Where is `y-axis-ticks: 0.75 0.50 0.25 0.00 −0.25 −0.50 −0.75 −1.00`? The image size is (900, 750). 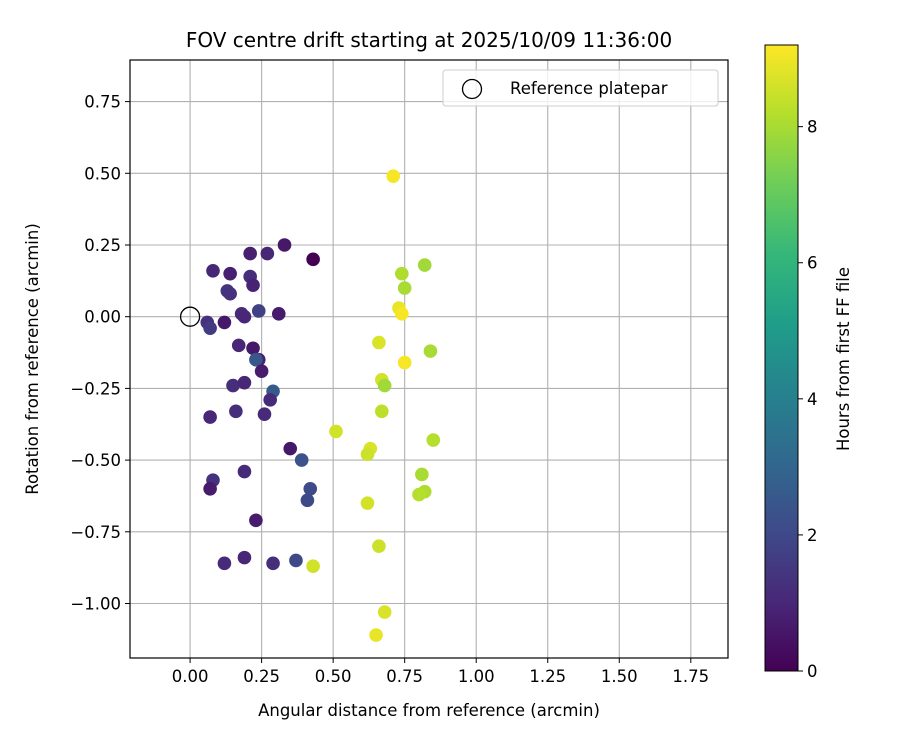
y-axis-ticks: 0.75 0.50 0.25 0.00 −0.25 −0.50 −0.75 −1.00 is located at coordinates (100, 353).